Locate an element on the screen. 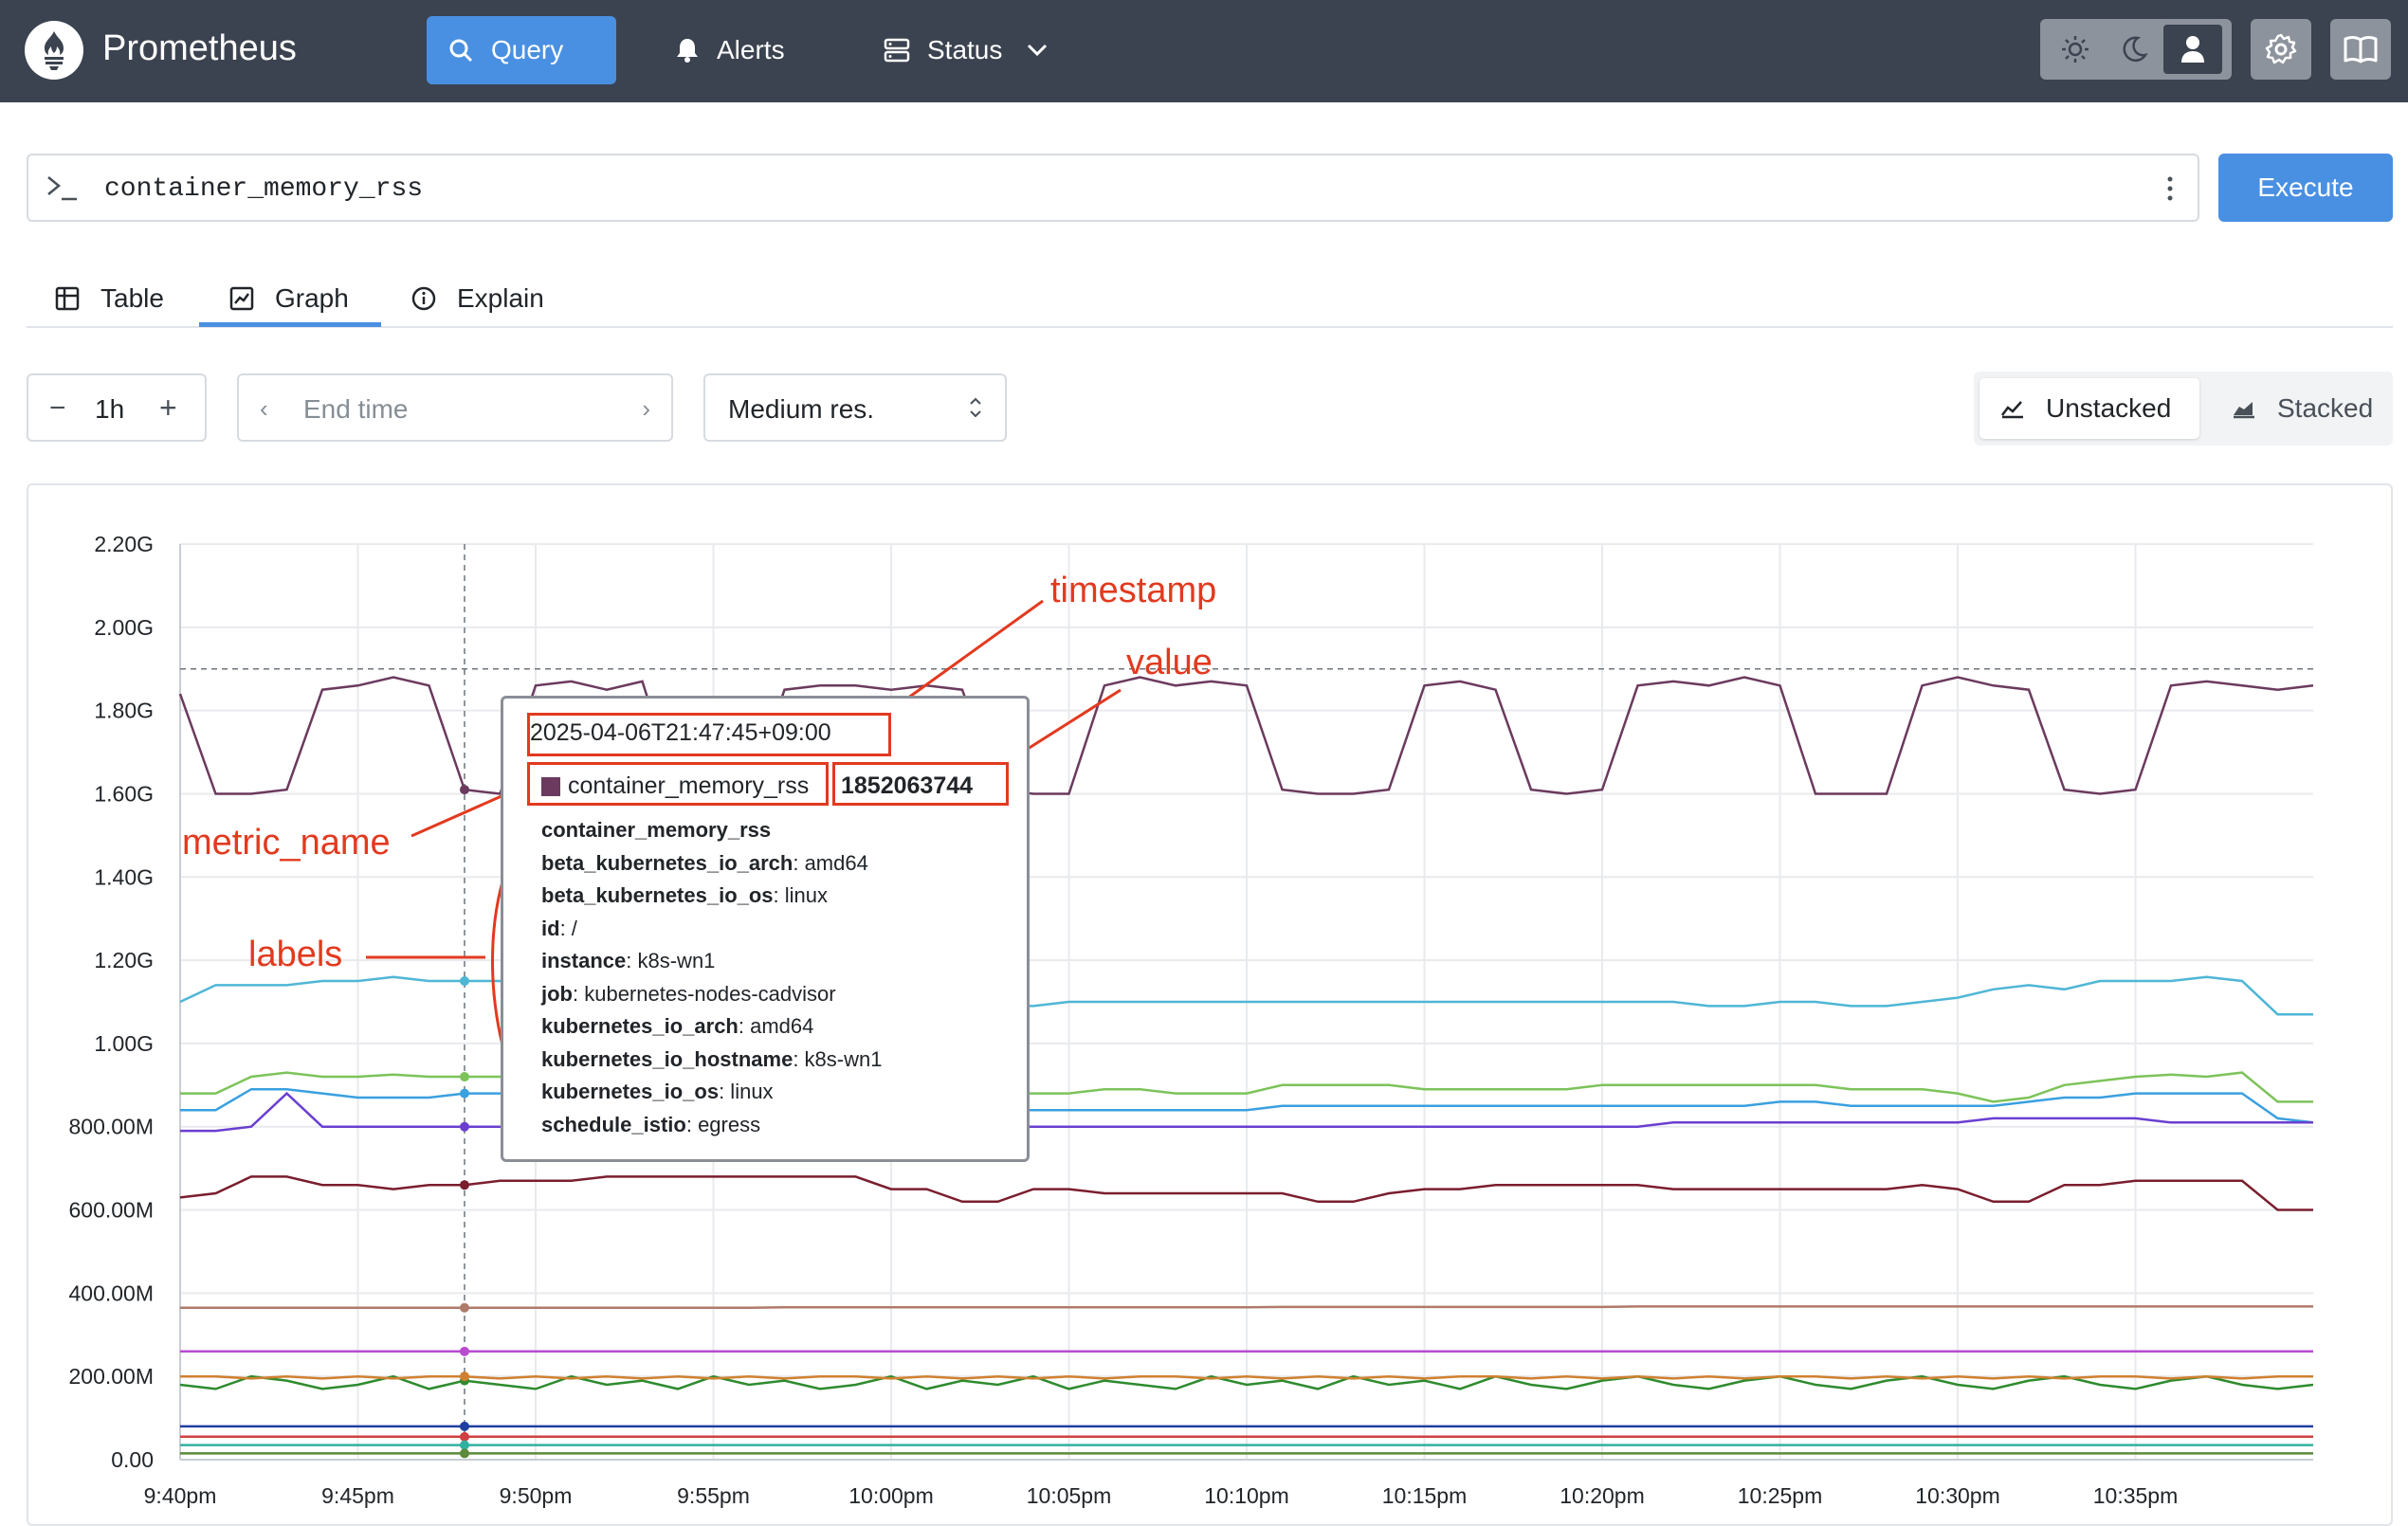 The height and width of the screenshot is (1526, 2408). tooltip-label-key: beta_kubernetes_io_os is located at coordinates (657, 895).